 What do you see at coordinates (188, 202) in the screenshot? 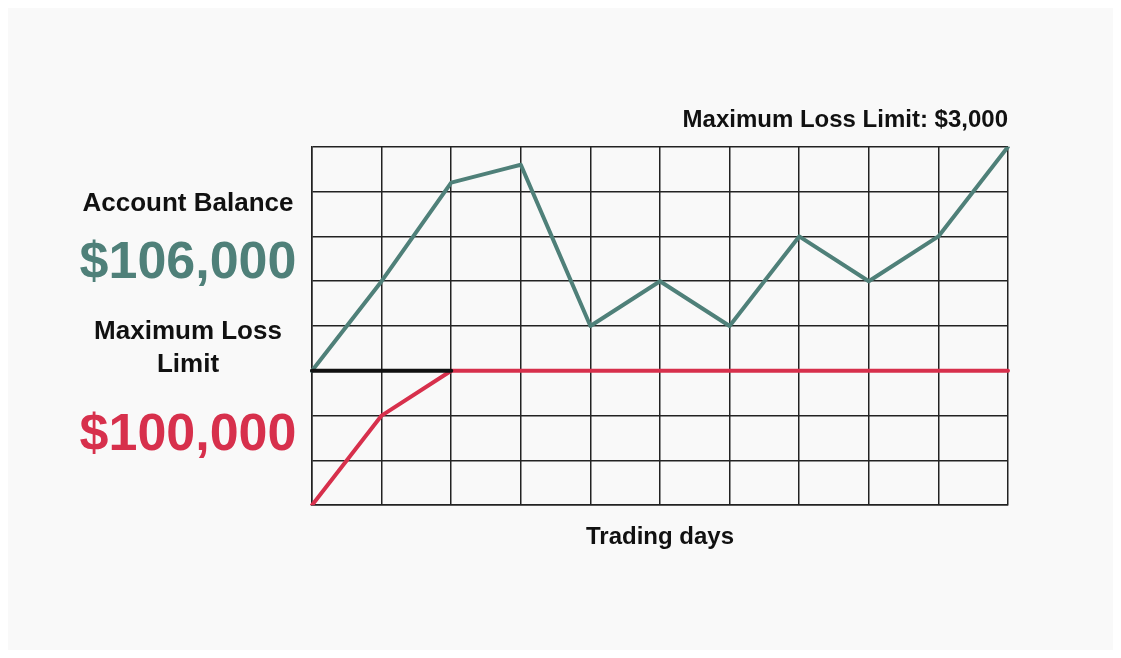
I see `text: Account Balance` at bounding box center [188, 202].